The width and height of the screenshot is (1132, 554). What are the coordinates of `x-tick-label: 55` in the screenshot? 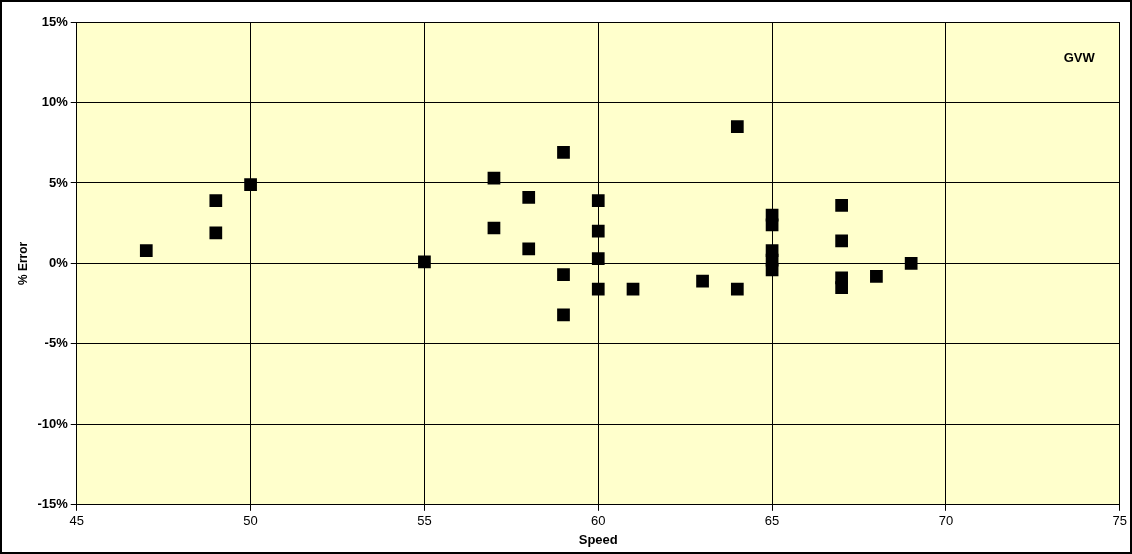 It's located at (424, 521).